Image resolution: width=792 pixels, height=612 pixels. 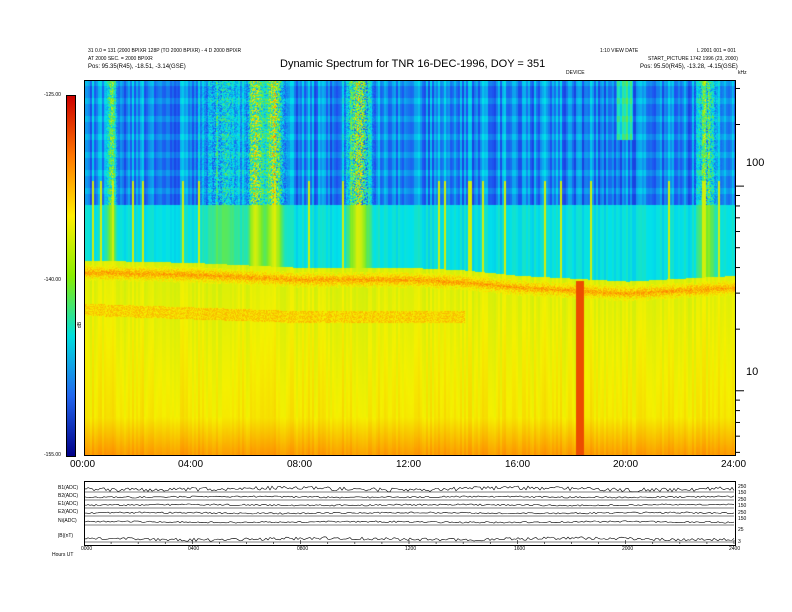 I want to click on bottom-x-tick-0800: 0800, so click(x=303, y=549).